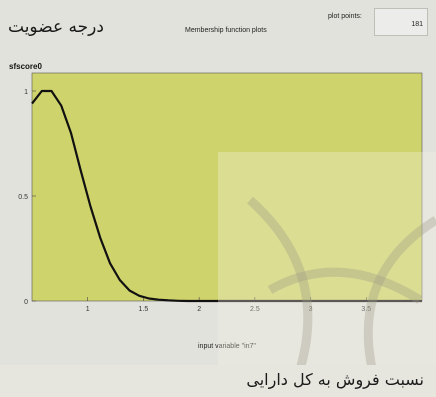 The height and width of the screenshot is (397, 436). What do you see at coordinates (144, 309) in the screenshot?
I see `x-tick-label: 1.5` at bounding box center [144, 309].